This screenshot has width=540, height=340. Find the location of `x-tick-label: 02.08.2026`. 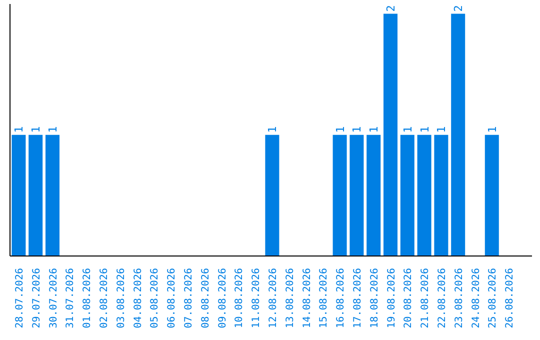

x-tick-label: 02.08.2026 is located at coordinates (104, 298).